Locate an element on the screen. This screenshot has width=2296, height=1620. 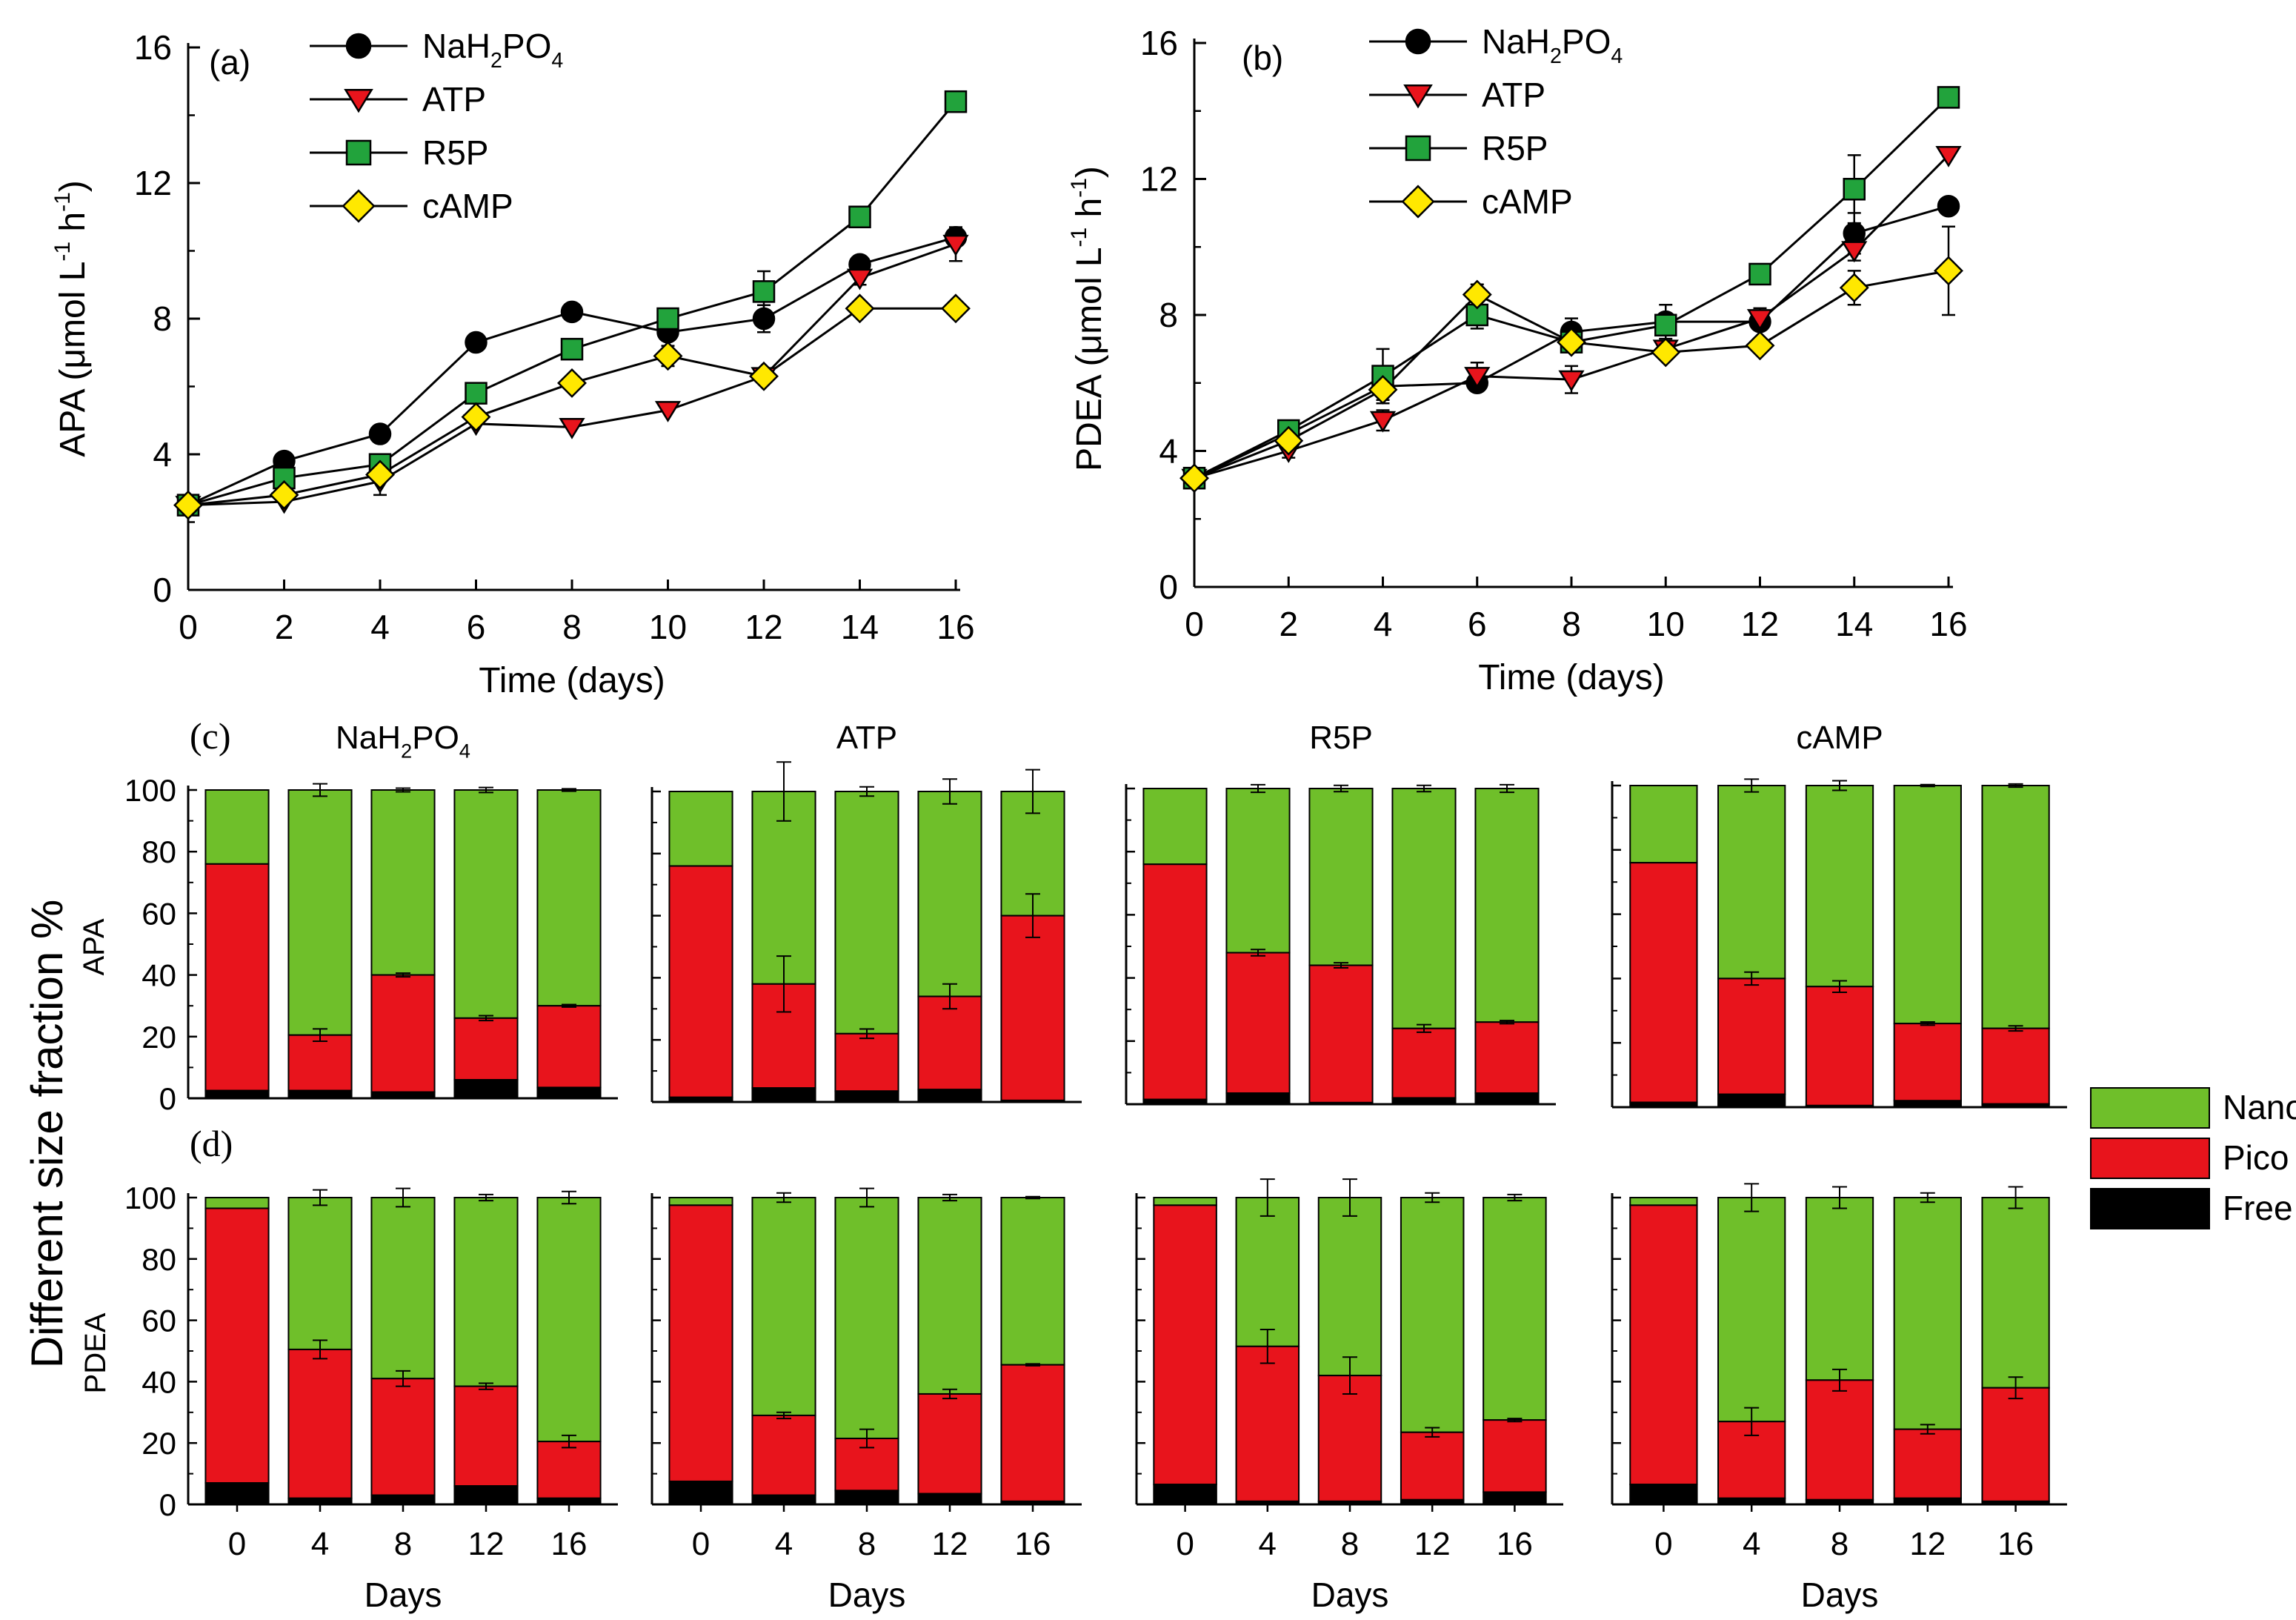
y-label-unit: μmol L is located at coordinates (1089, 300).